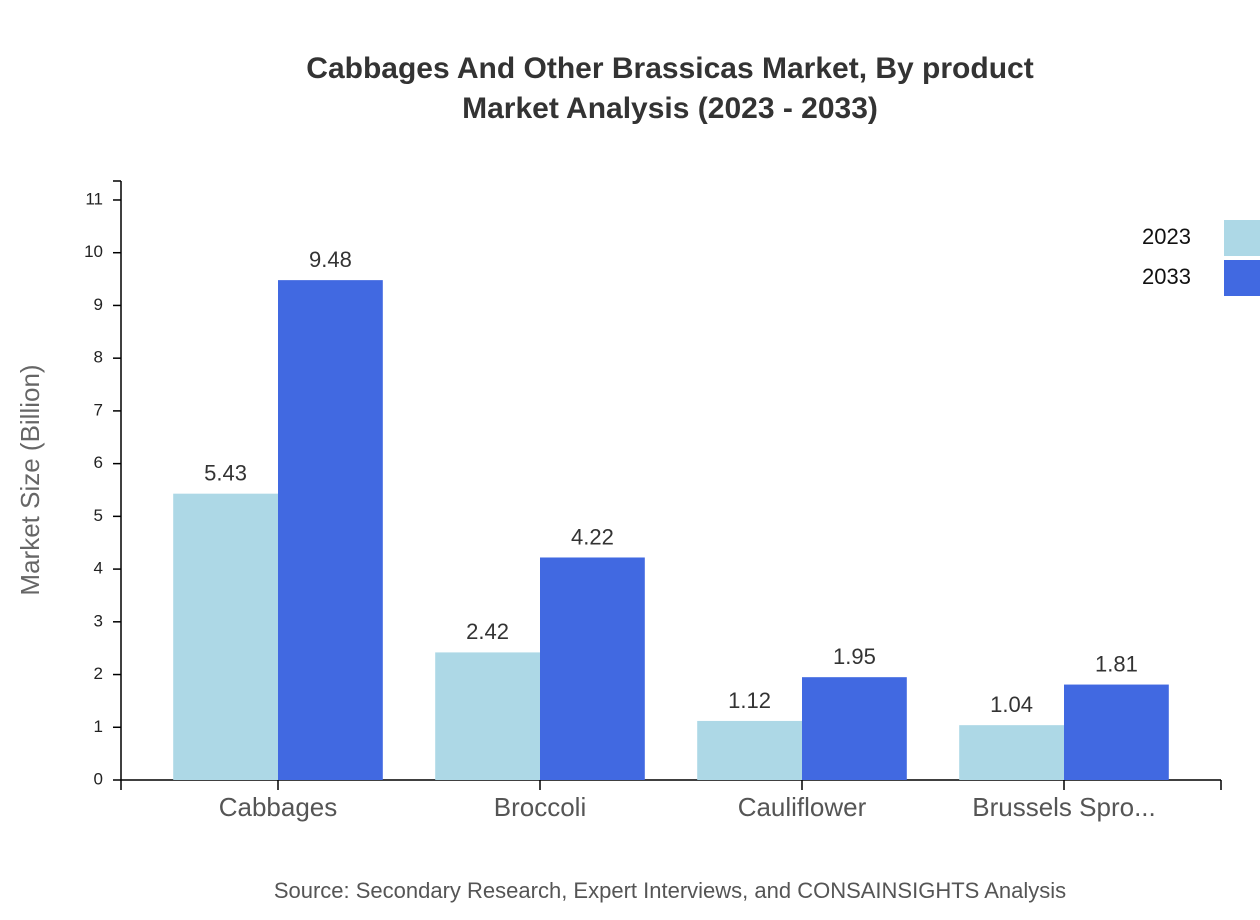 The width and height of the screenshot is (1260, 920). Describe the element at coordinates (94, 198) in the screenshot. I see `y-tick-label: 11` at that location.